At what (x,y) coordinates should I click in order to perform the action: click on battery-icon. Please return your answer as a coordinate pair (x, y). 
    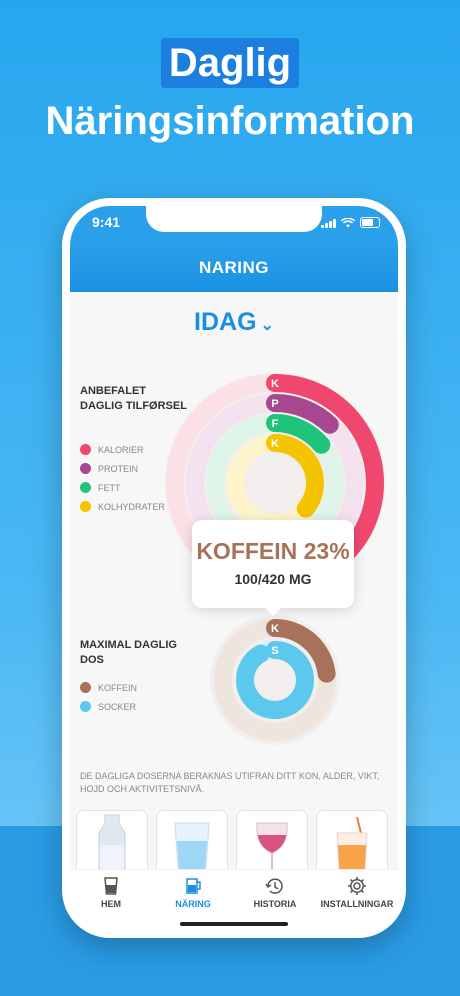
    Looking at the image, I should click on (370, 222).